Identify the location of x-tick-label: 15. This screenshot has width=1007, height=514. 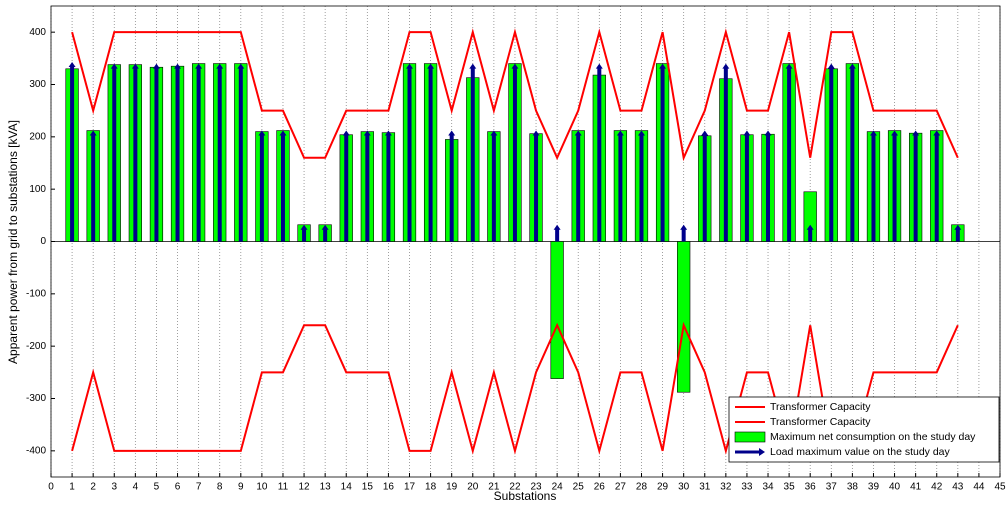
(368, 487).